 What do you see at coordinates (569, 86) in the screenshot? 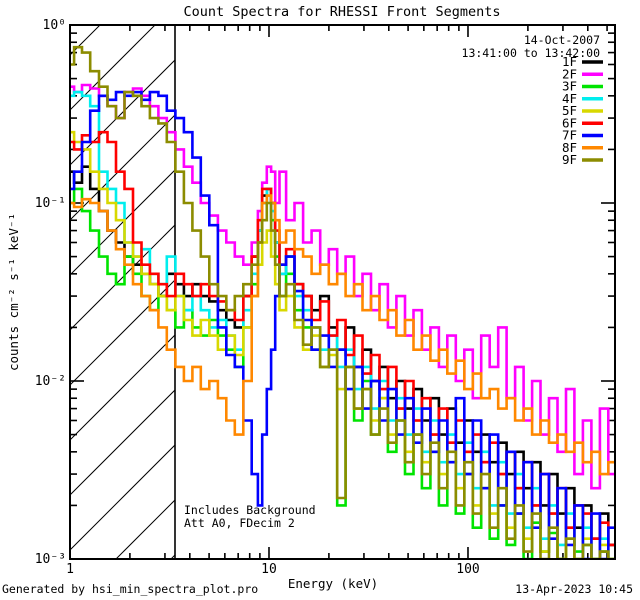
I see `legend-label-3F: 3F` at bounding box center [569, 86].